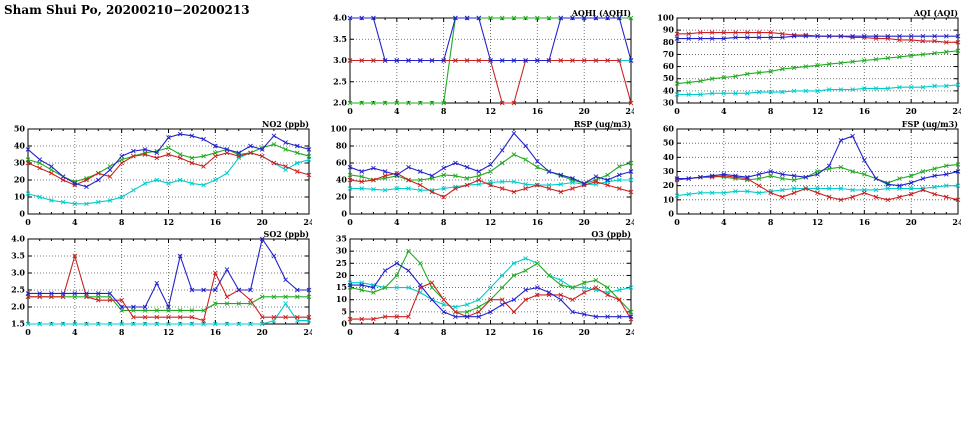 This screenshot has width=975, height=447. I want to click on chart-no2: NO2 (ppb) 0 4 8 12 16 20 24 0 10 20 30 40 50, so click(157, 173).